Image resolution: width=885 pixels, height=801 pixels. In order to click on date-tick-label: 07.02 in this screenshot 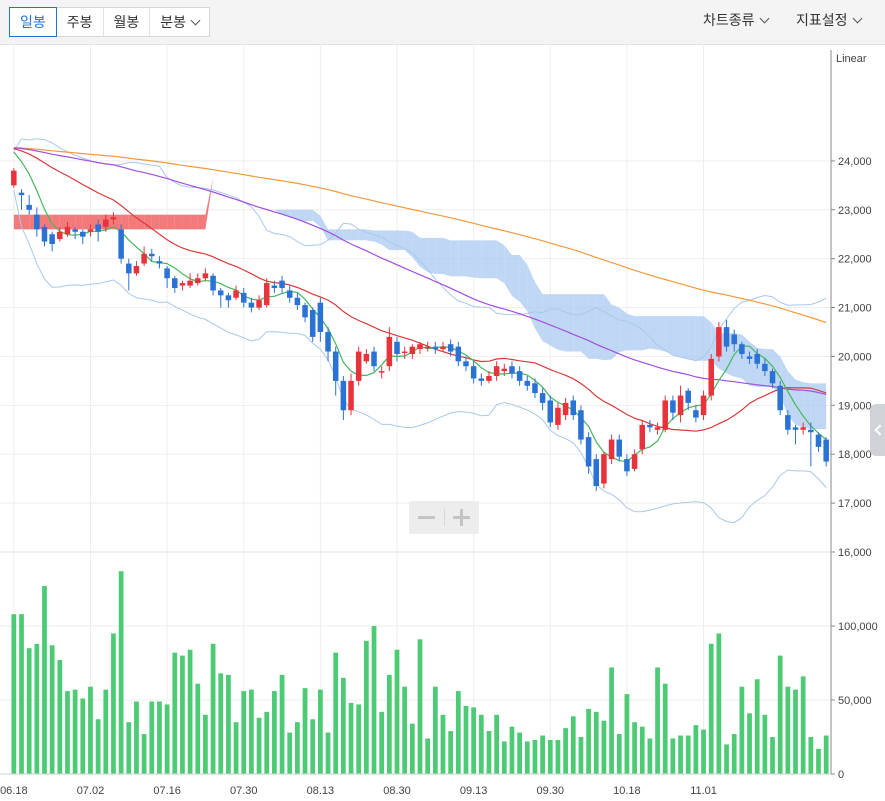, I will do `click(91, 791)`.